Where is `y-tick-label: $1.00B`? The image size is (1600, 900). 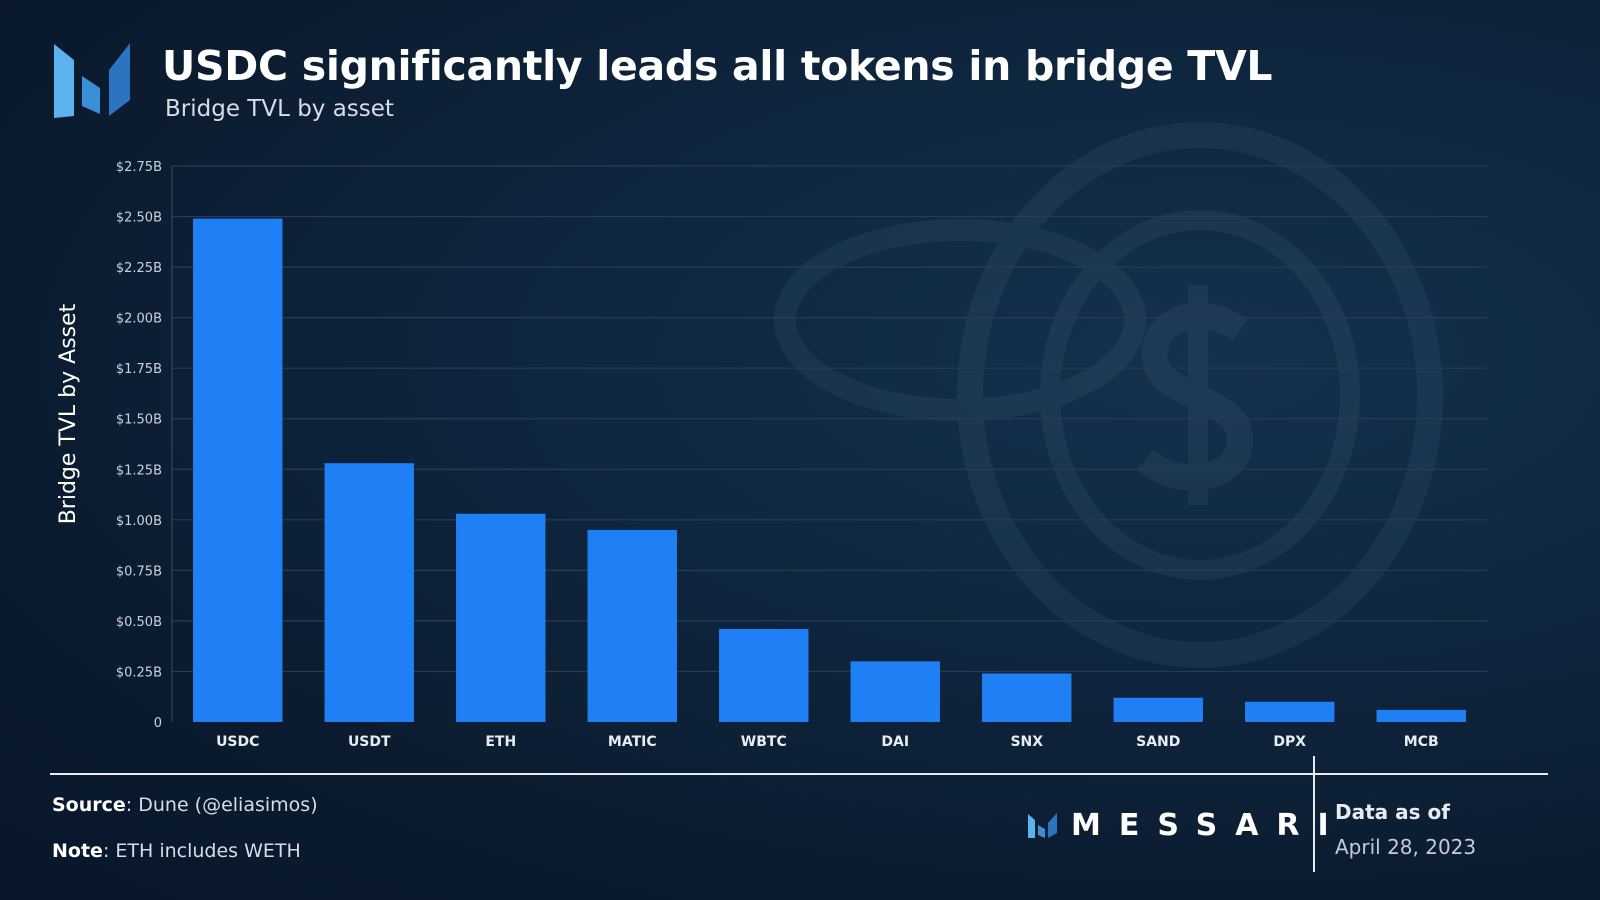
y-tick-label: $1.00B is located at coordinates (139, 521).